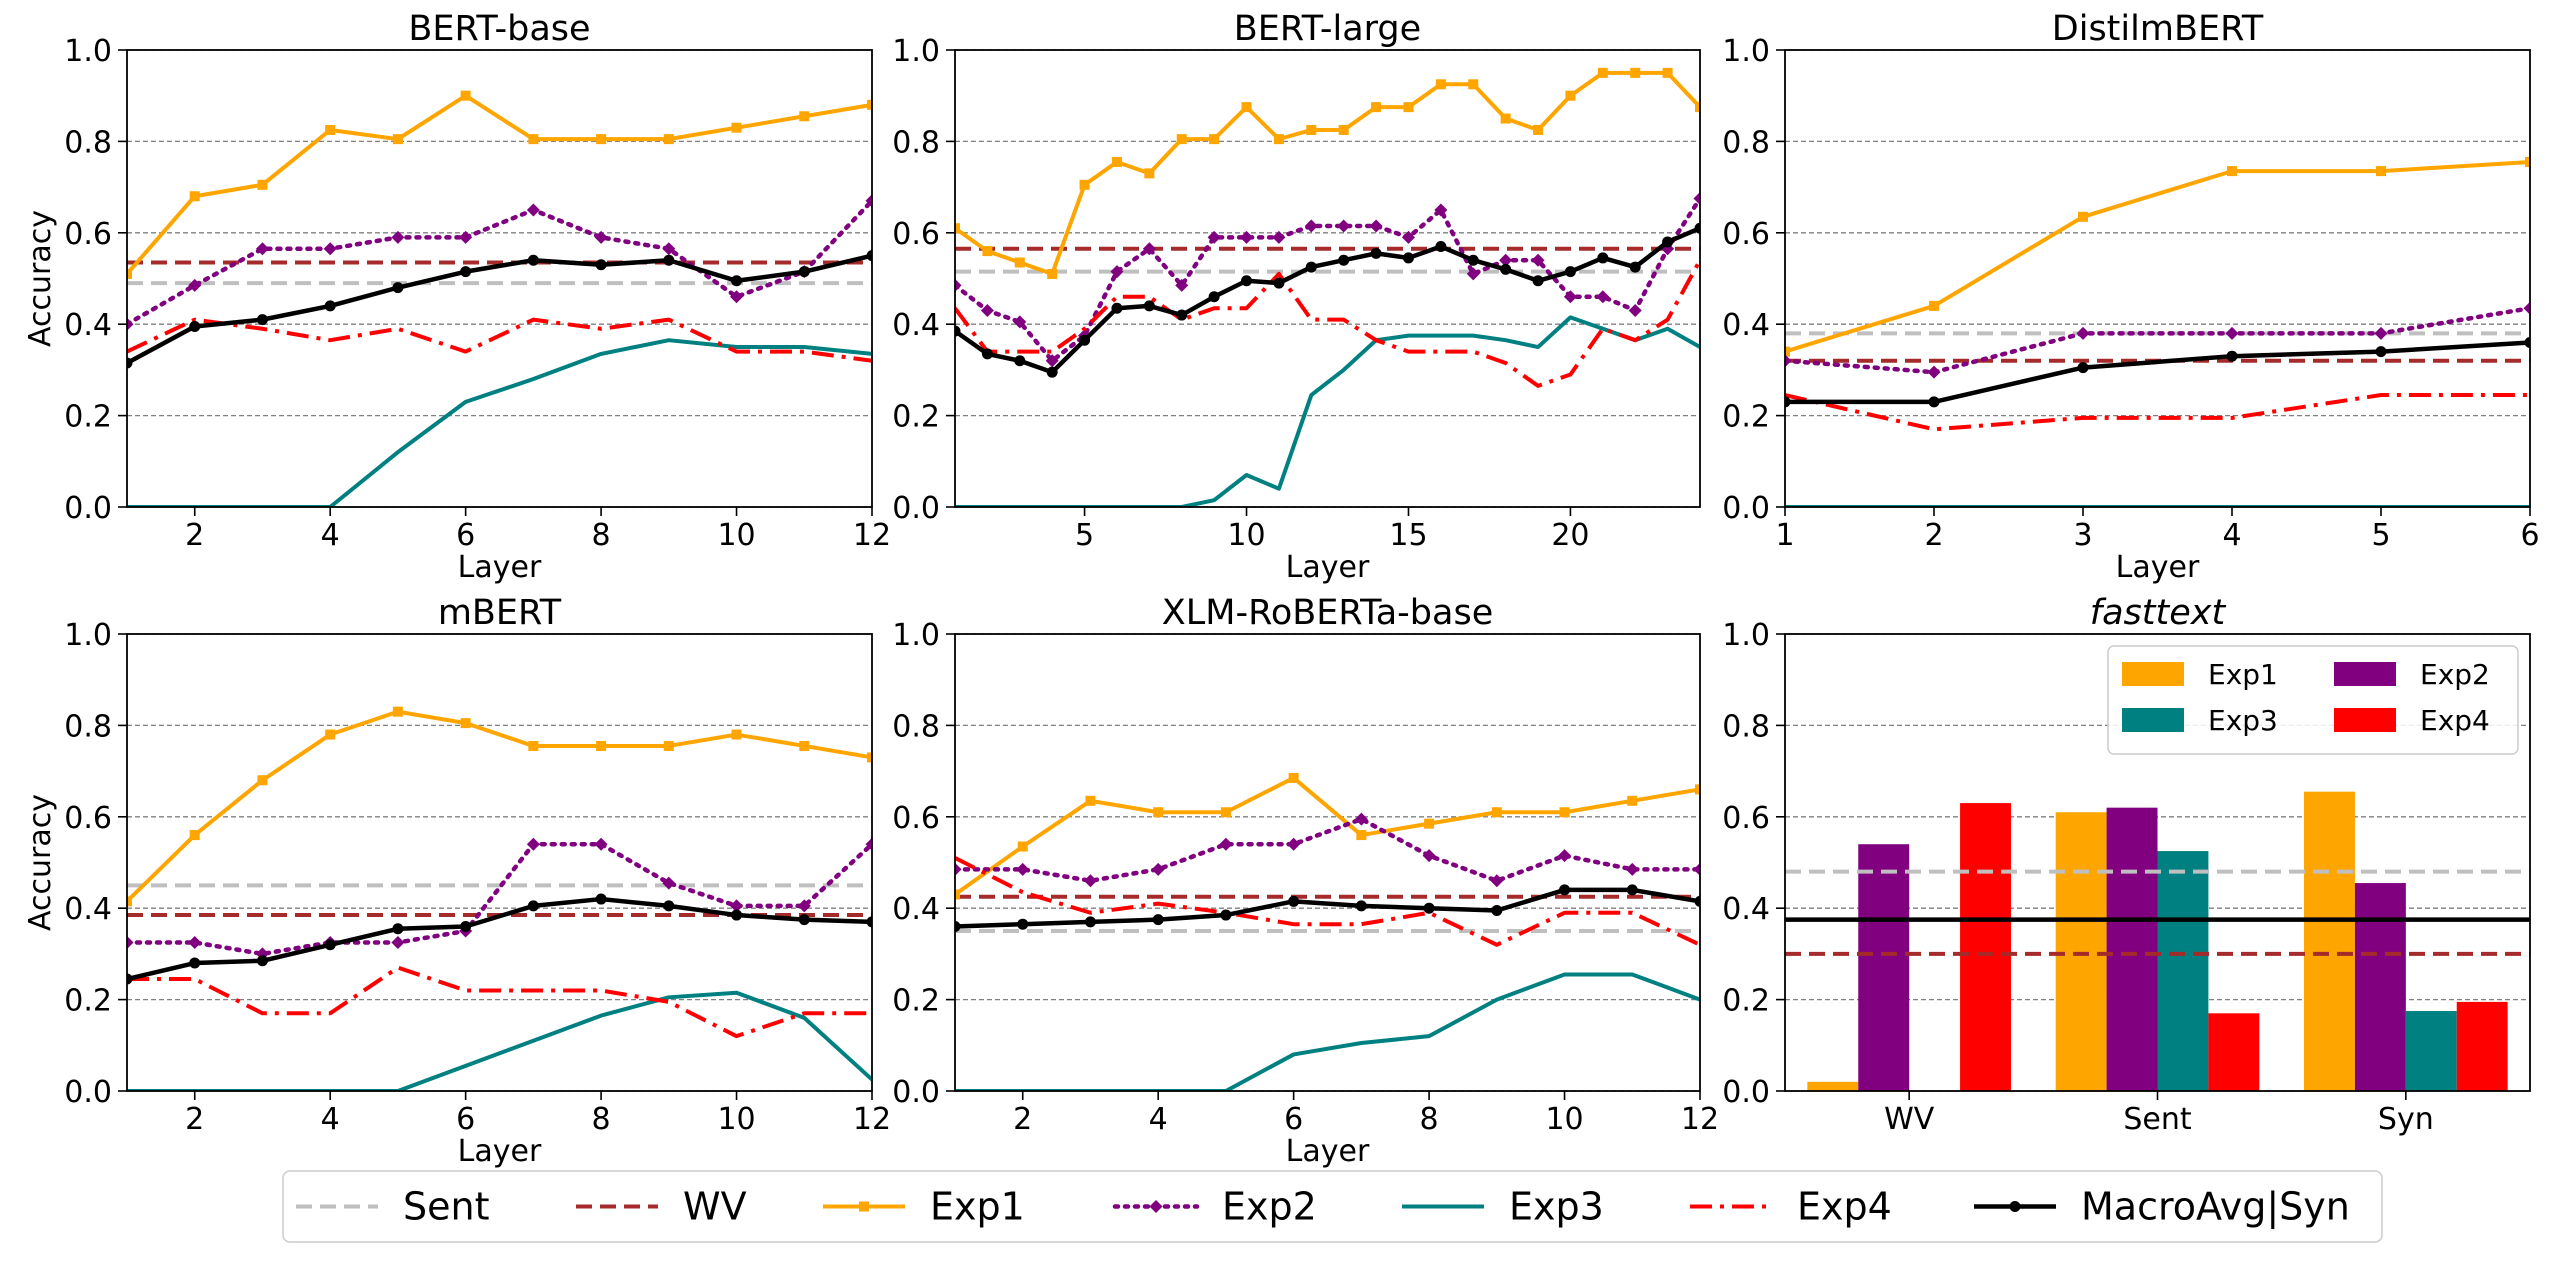  What do you see at coordinates (499, 1040) in the screenshot?
I see `panel-mbert-series-exp3` at bounding box center [499, 1040].